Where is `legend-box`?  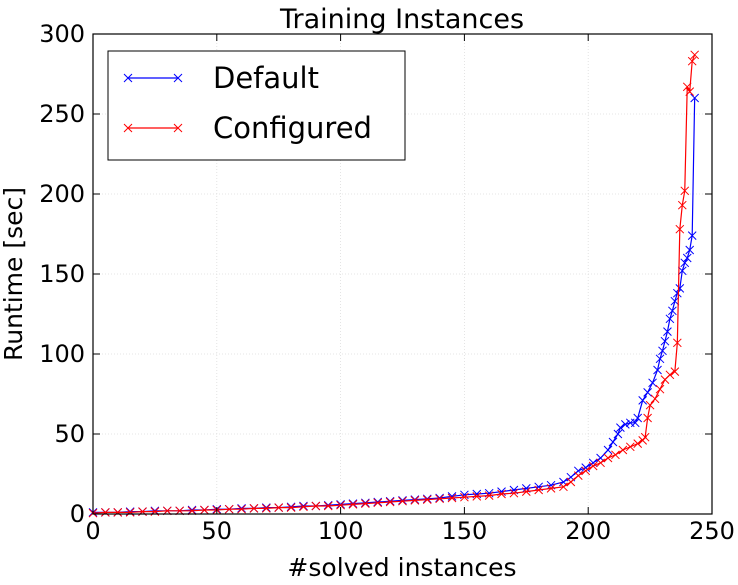 legend-box is located at coordinates (256, 105).